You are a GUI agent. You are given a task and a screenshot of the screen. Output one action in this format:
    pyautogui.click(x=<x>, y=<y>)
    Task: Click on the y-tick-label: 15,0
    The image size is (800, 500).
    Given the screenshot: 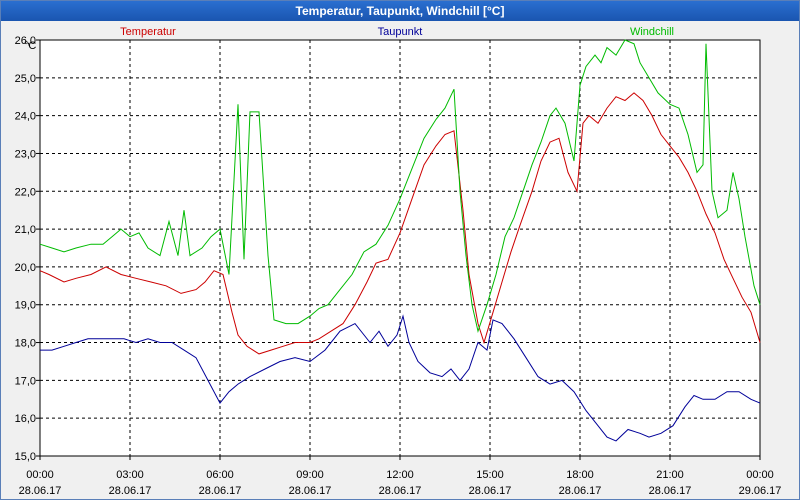 What is the action you would take?
    pyautogui.click(x=25, y=457)
    